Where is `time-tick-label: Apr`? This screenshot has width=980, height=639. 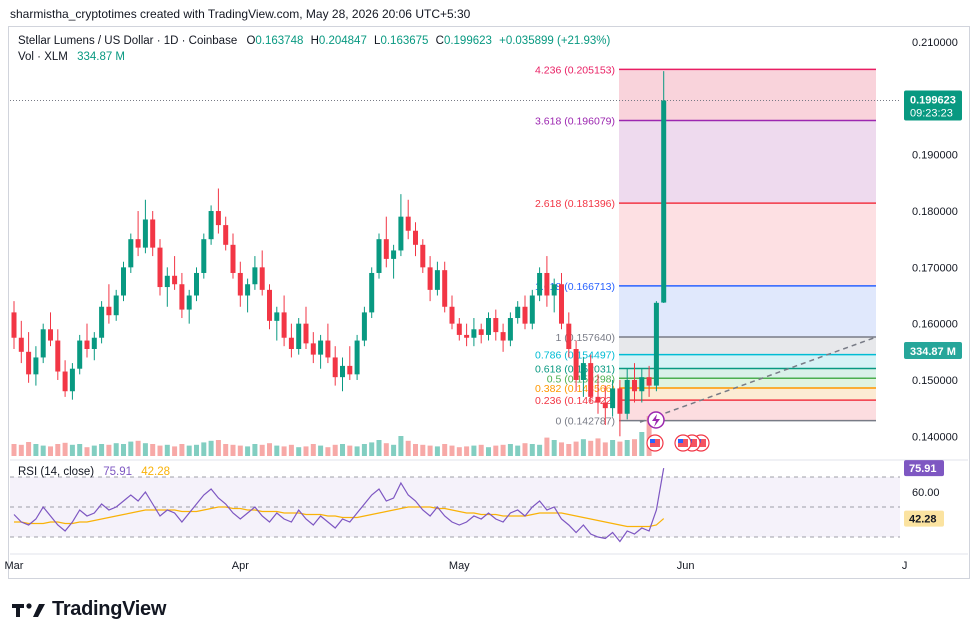 time-tick-label: Apr is located at coordinates (240, 566).